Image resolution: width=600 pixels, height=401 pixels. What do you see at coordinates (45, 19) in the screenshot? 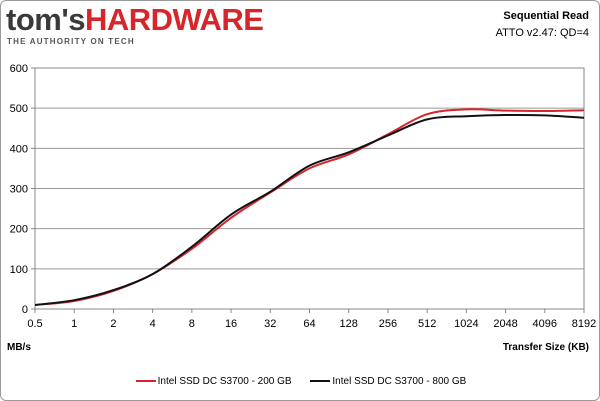
I see `logo-text-left: tom's` at bounding box center [45, 19].